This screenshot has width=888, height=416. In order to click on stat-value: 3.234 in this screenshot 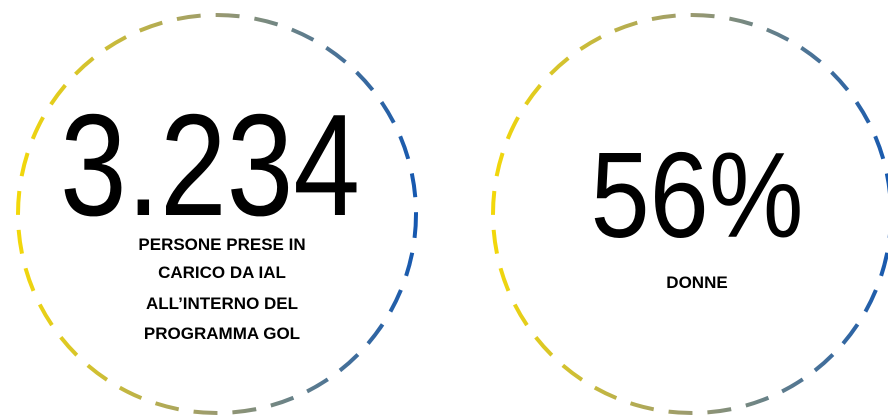, I will do `click(210, 165)`.